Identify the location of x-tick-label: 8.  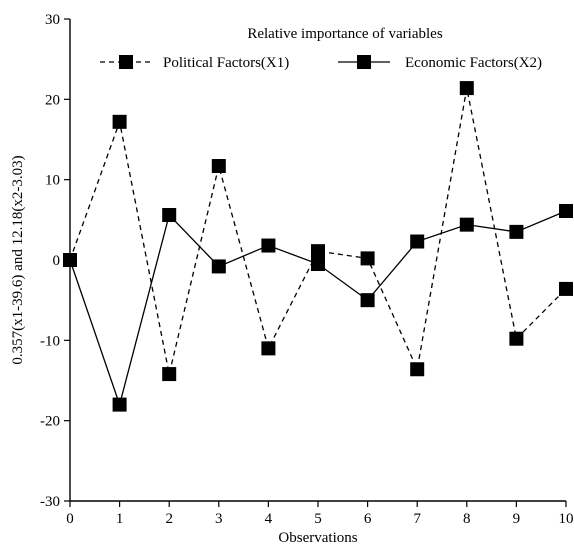
(467, 519).